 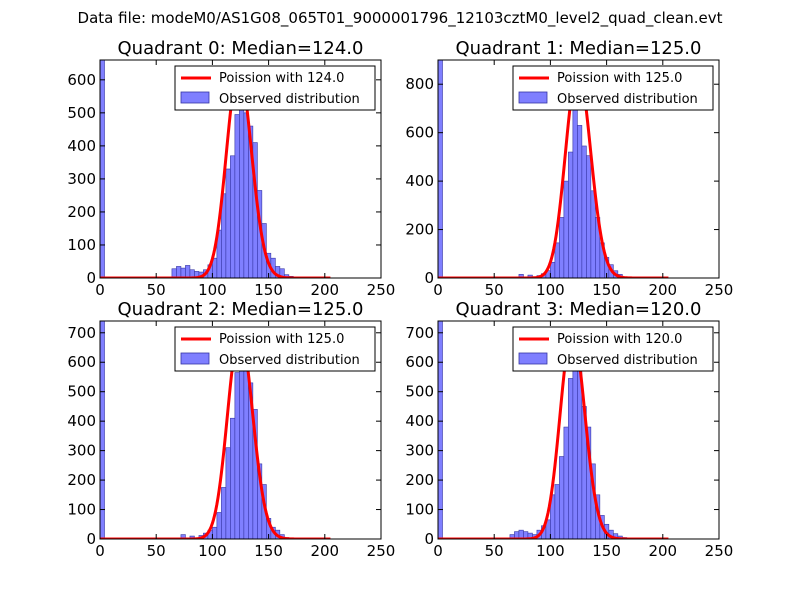 What do you see at coordinates (419, 392) in the screenshot?
I see `y-tick-label: 500` at bounding box center [419, 392].